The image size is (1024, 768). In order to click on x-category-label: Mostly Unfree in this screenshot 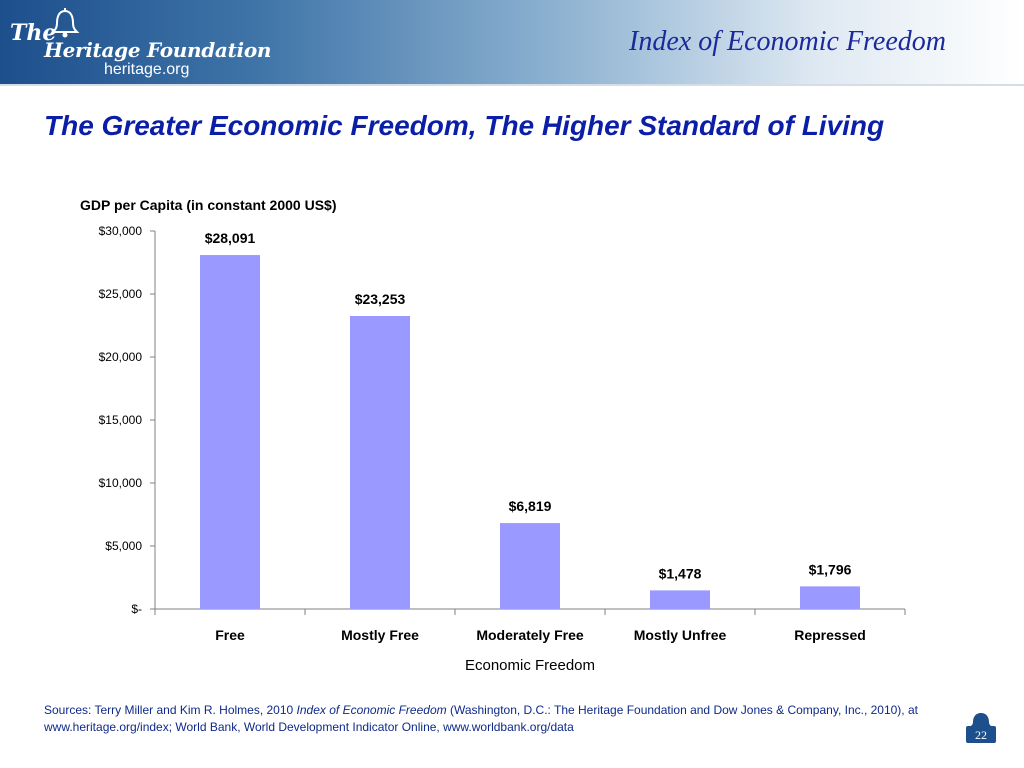, I will do `click(680, 635)`.